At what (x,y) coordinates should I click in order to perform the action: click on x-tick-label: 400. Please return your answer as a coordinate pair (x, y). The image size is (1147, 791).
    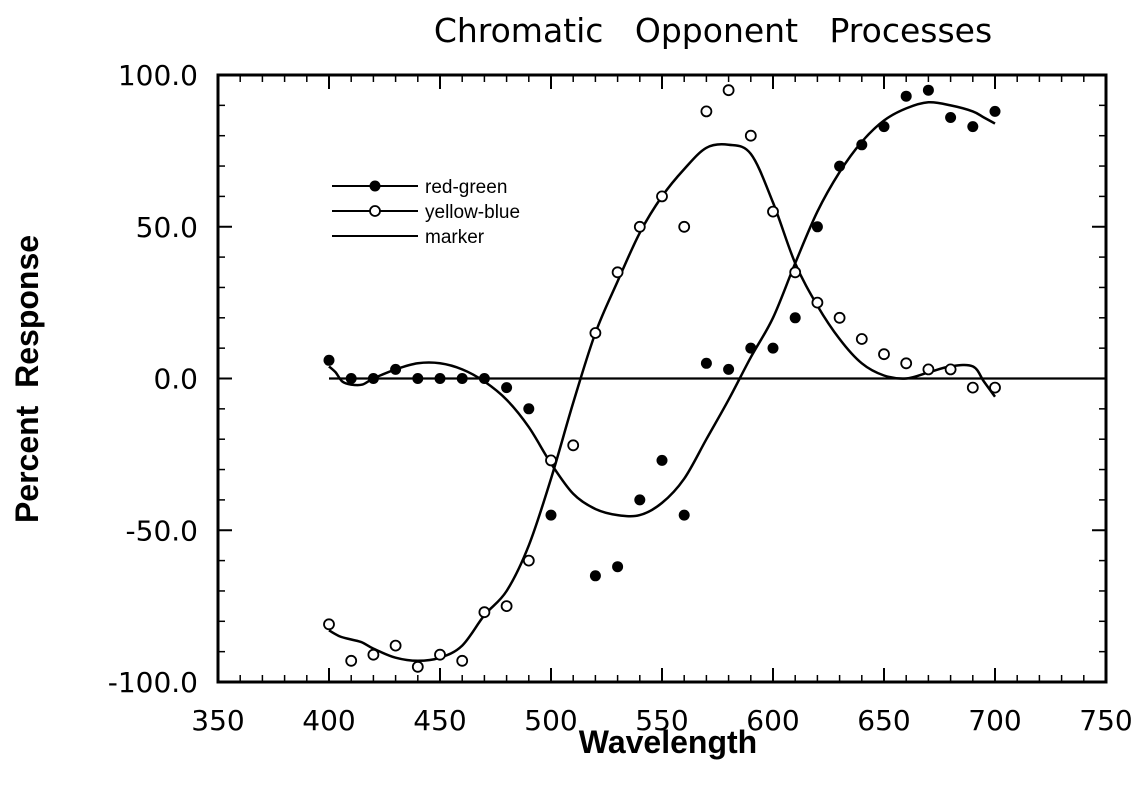
    Looking at the image, I should click on (328, 720).